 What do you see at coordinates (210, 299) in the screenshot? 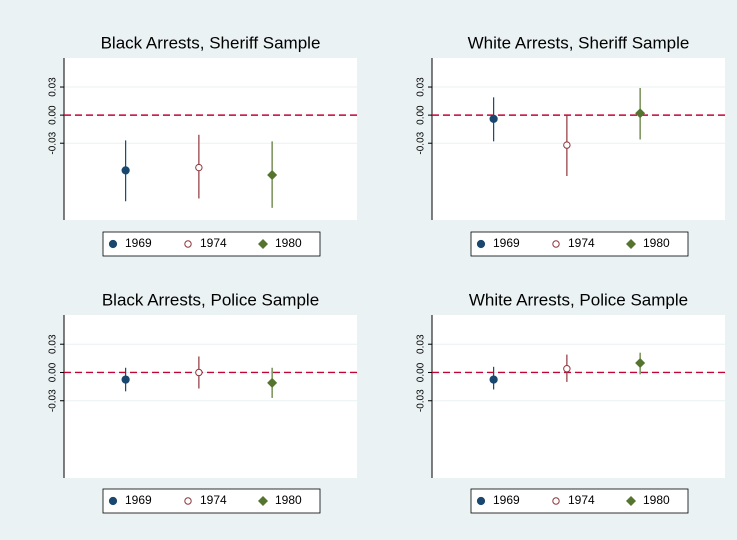
I see `panel-title: Black Arrests, Police Sample` at bounding box center [210, 299].